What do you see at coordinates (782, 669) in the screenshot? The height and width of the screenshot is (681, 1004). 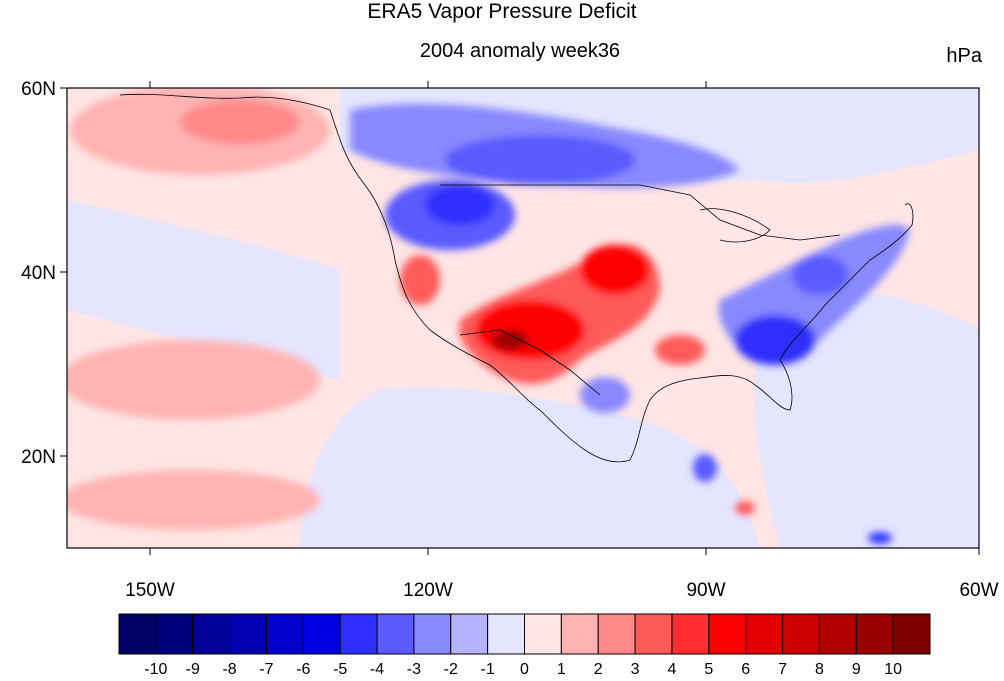 I see `colorbar-label: 7` at bounding box center [782, 669].